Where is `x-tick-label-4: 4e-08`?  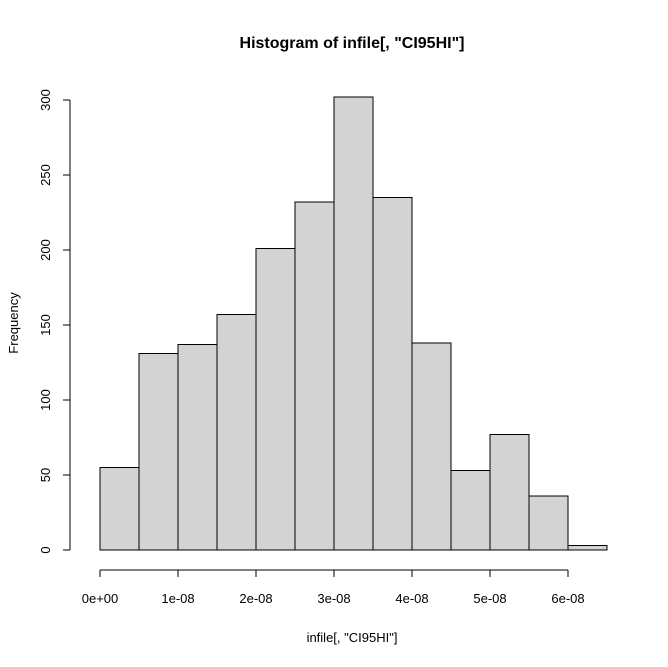
x-tick-label-4: 4e-08 is located at coordinates (411, 598).